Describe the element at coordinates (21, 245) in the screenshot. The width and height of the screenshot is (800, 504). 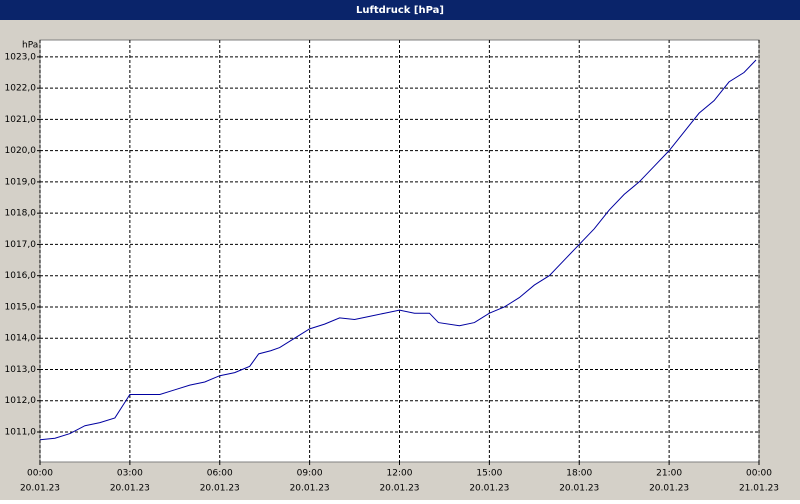
I see `y-tick-label: 1017,0` at that location.